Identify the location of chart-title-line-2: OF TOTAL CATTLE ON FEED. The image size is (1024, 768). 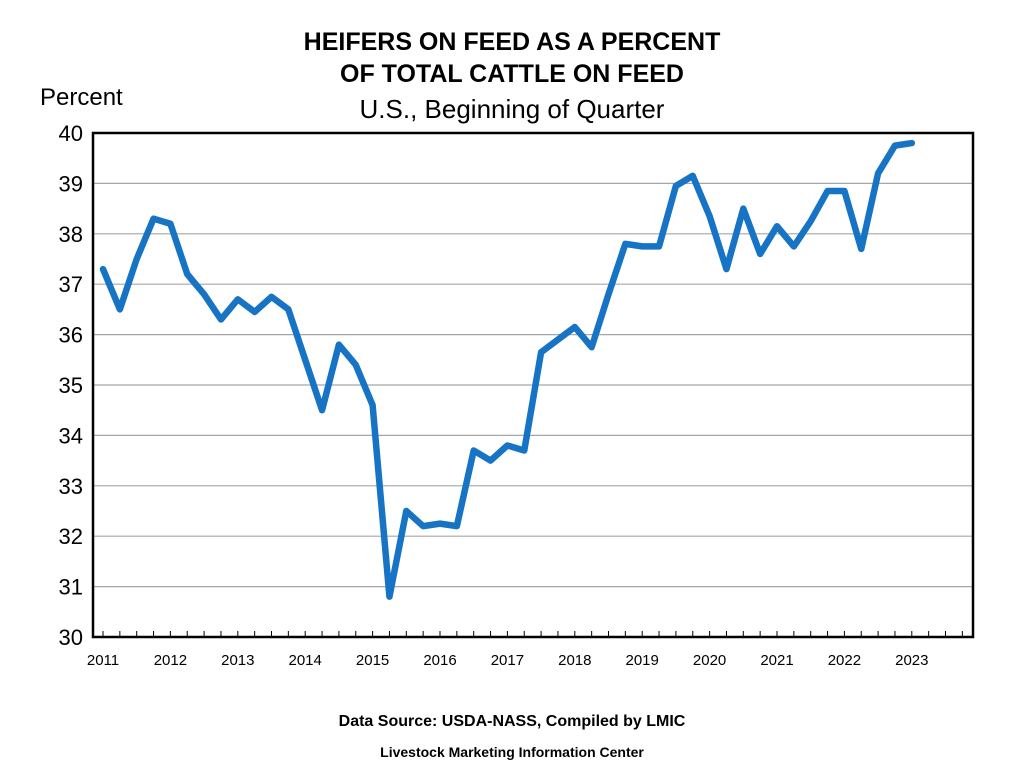
(512, 74).